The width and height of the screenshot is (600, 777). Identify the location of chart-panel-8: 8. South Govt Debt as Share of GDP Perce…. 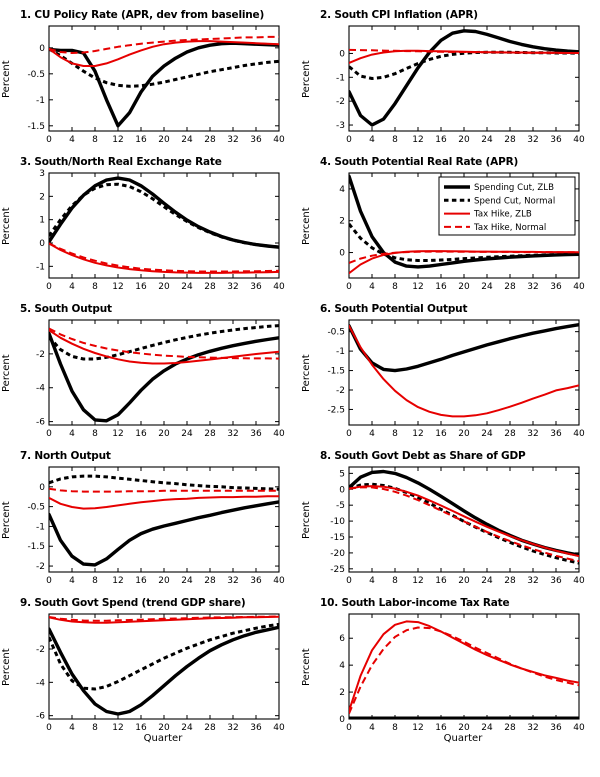
(450, 520).